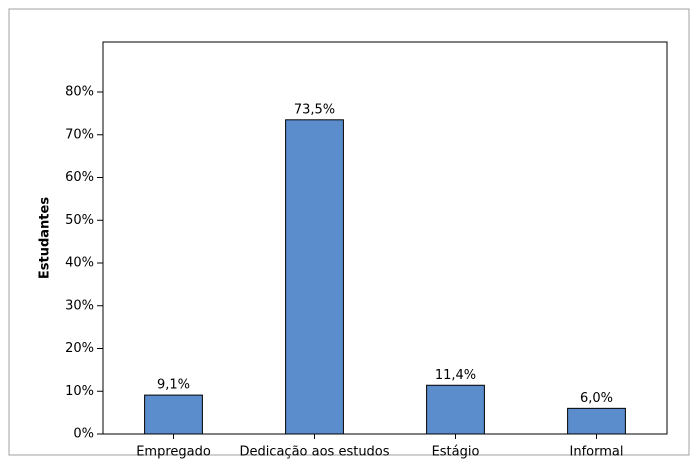 The image size is (697, 469). I want to click on x-tick-label: Dedicação aos estudos, so click(314, 452).